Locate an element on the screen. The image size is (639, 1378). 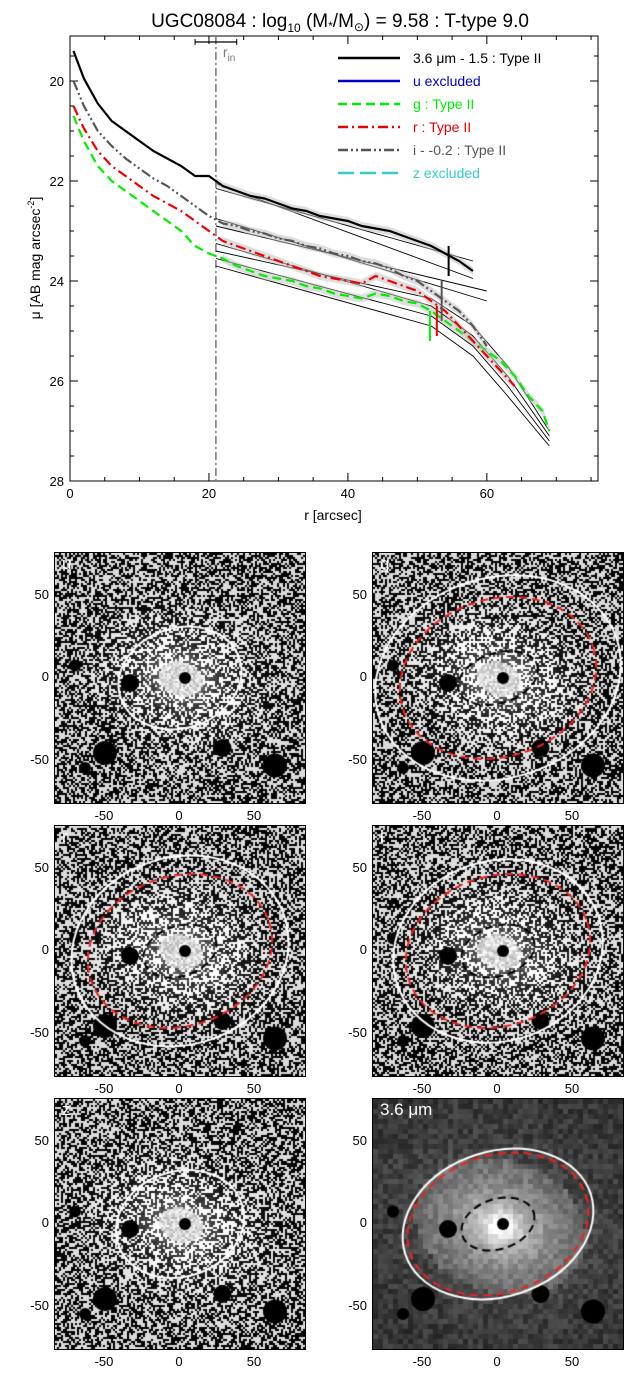
x-tick-label: 40 is located at coordinates (348, 493).